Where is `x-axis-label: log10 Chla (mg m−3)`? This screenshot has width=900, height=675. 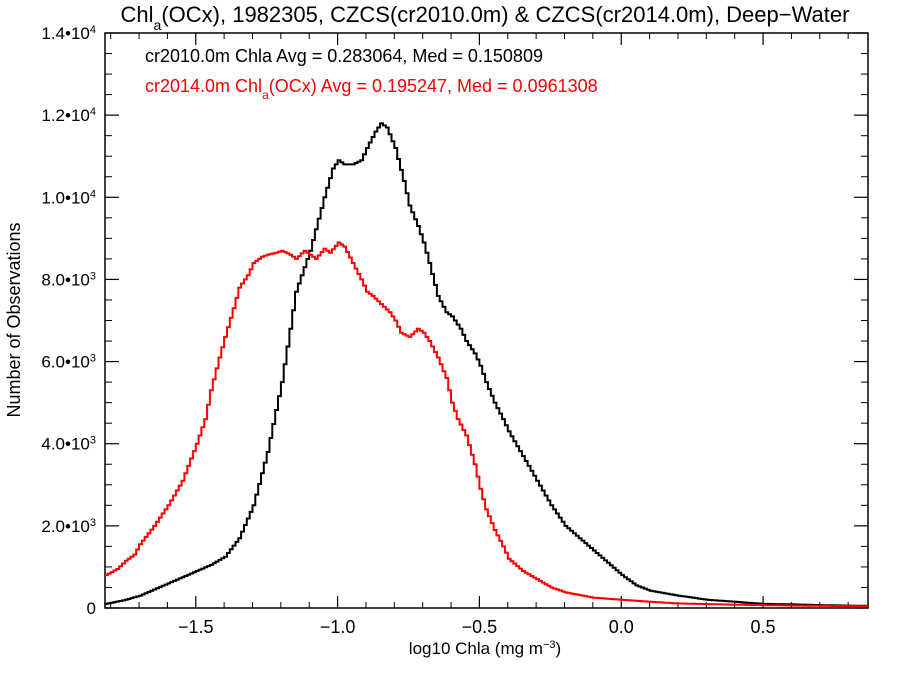
x-axis-label: log10 Chla (mg m−3) is located at coordinates (485, 648).